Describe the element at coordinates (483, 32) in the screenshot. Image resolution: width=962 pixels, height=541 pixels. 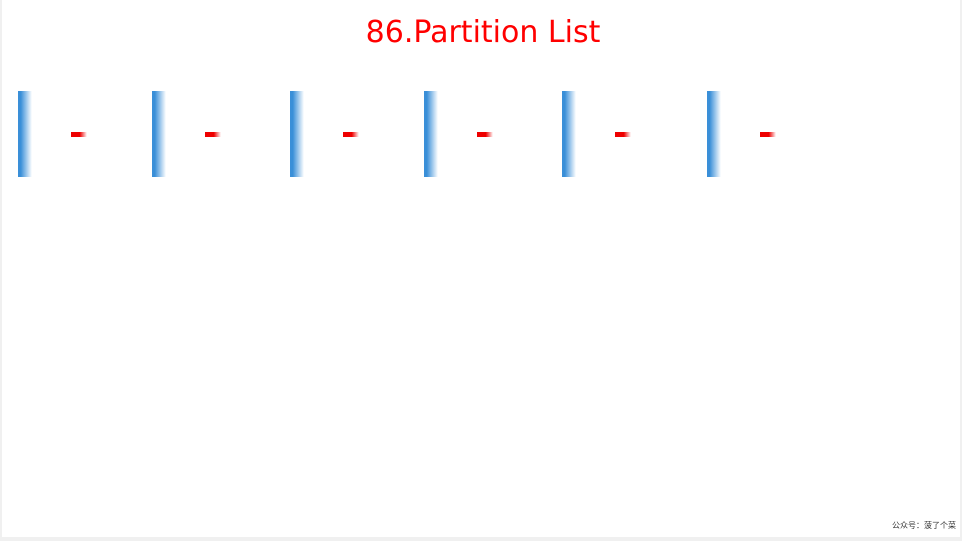
I see `page-title: 86.Partition List` at that location.